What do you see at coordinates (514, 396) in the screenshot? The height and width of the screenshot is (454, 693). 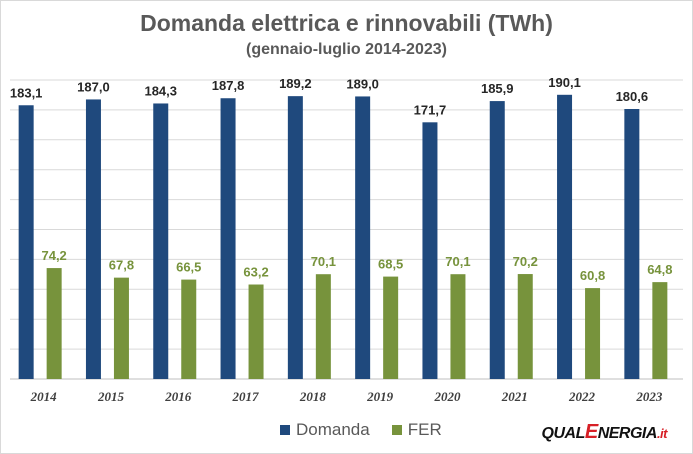 I see `x-tick-label-2021: 2021` at bounding box center [514, 396].